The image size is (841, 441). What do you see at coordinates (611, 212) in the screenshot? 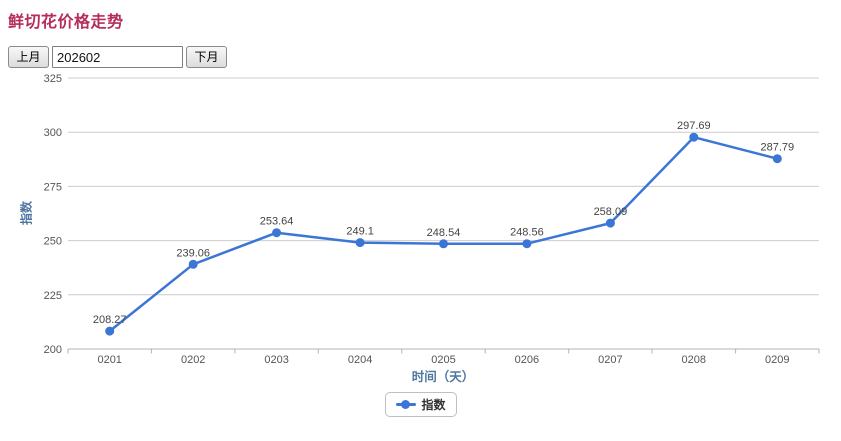
I see `data-point-label: 258.09` at bounding box center [611, 212].